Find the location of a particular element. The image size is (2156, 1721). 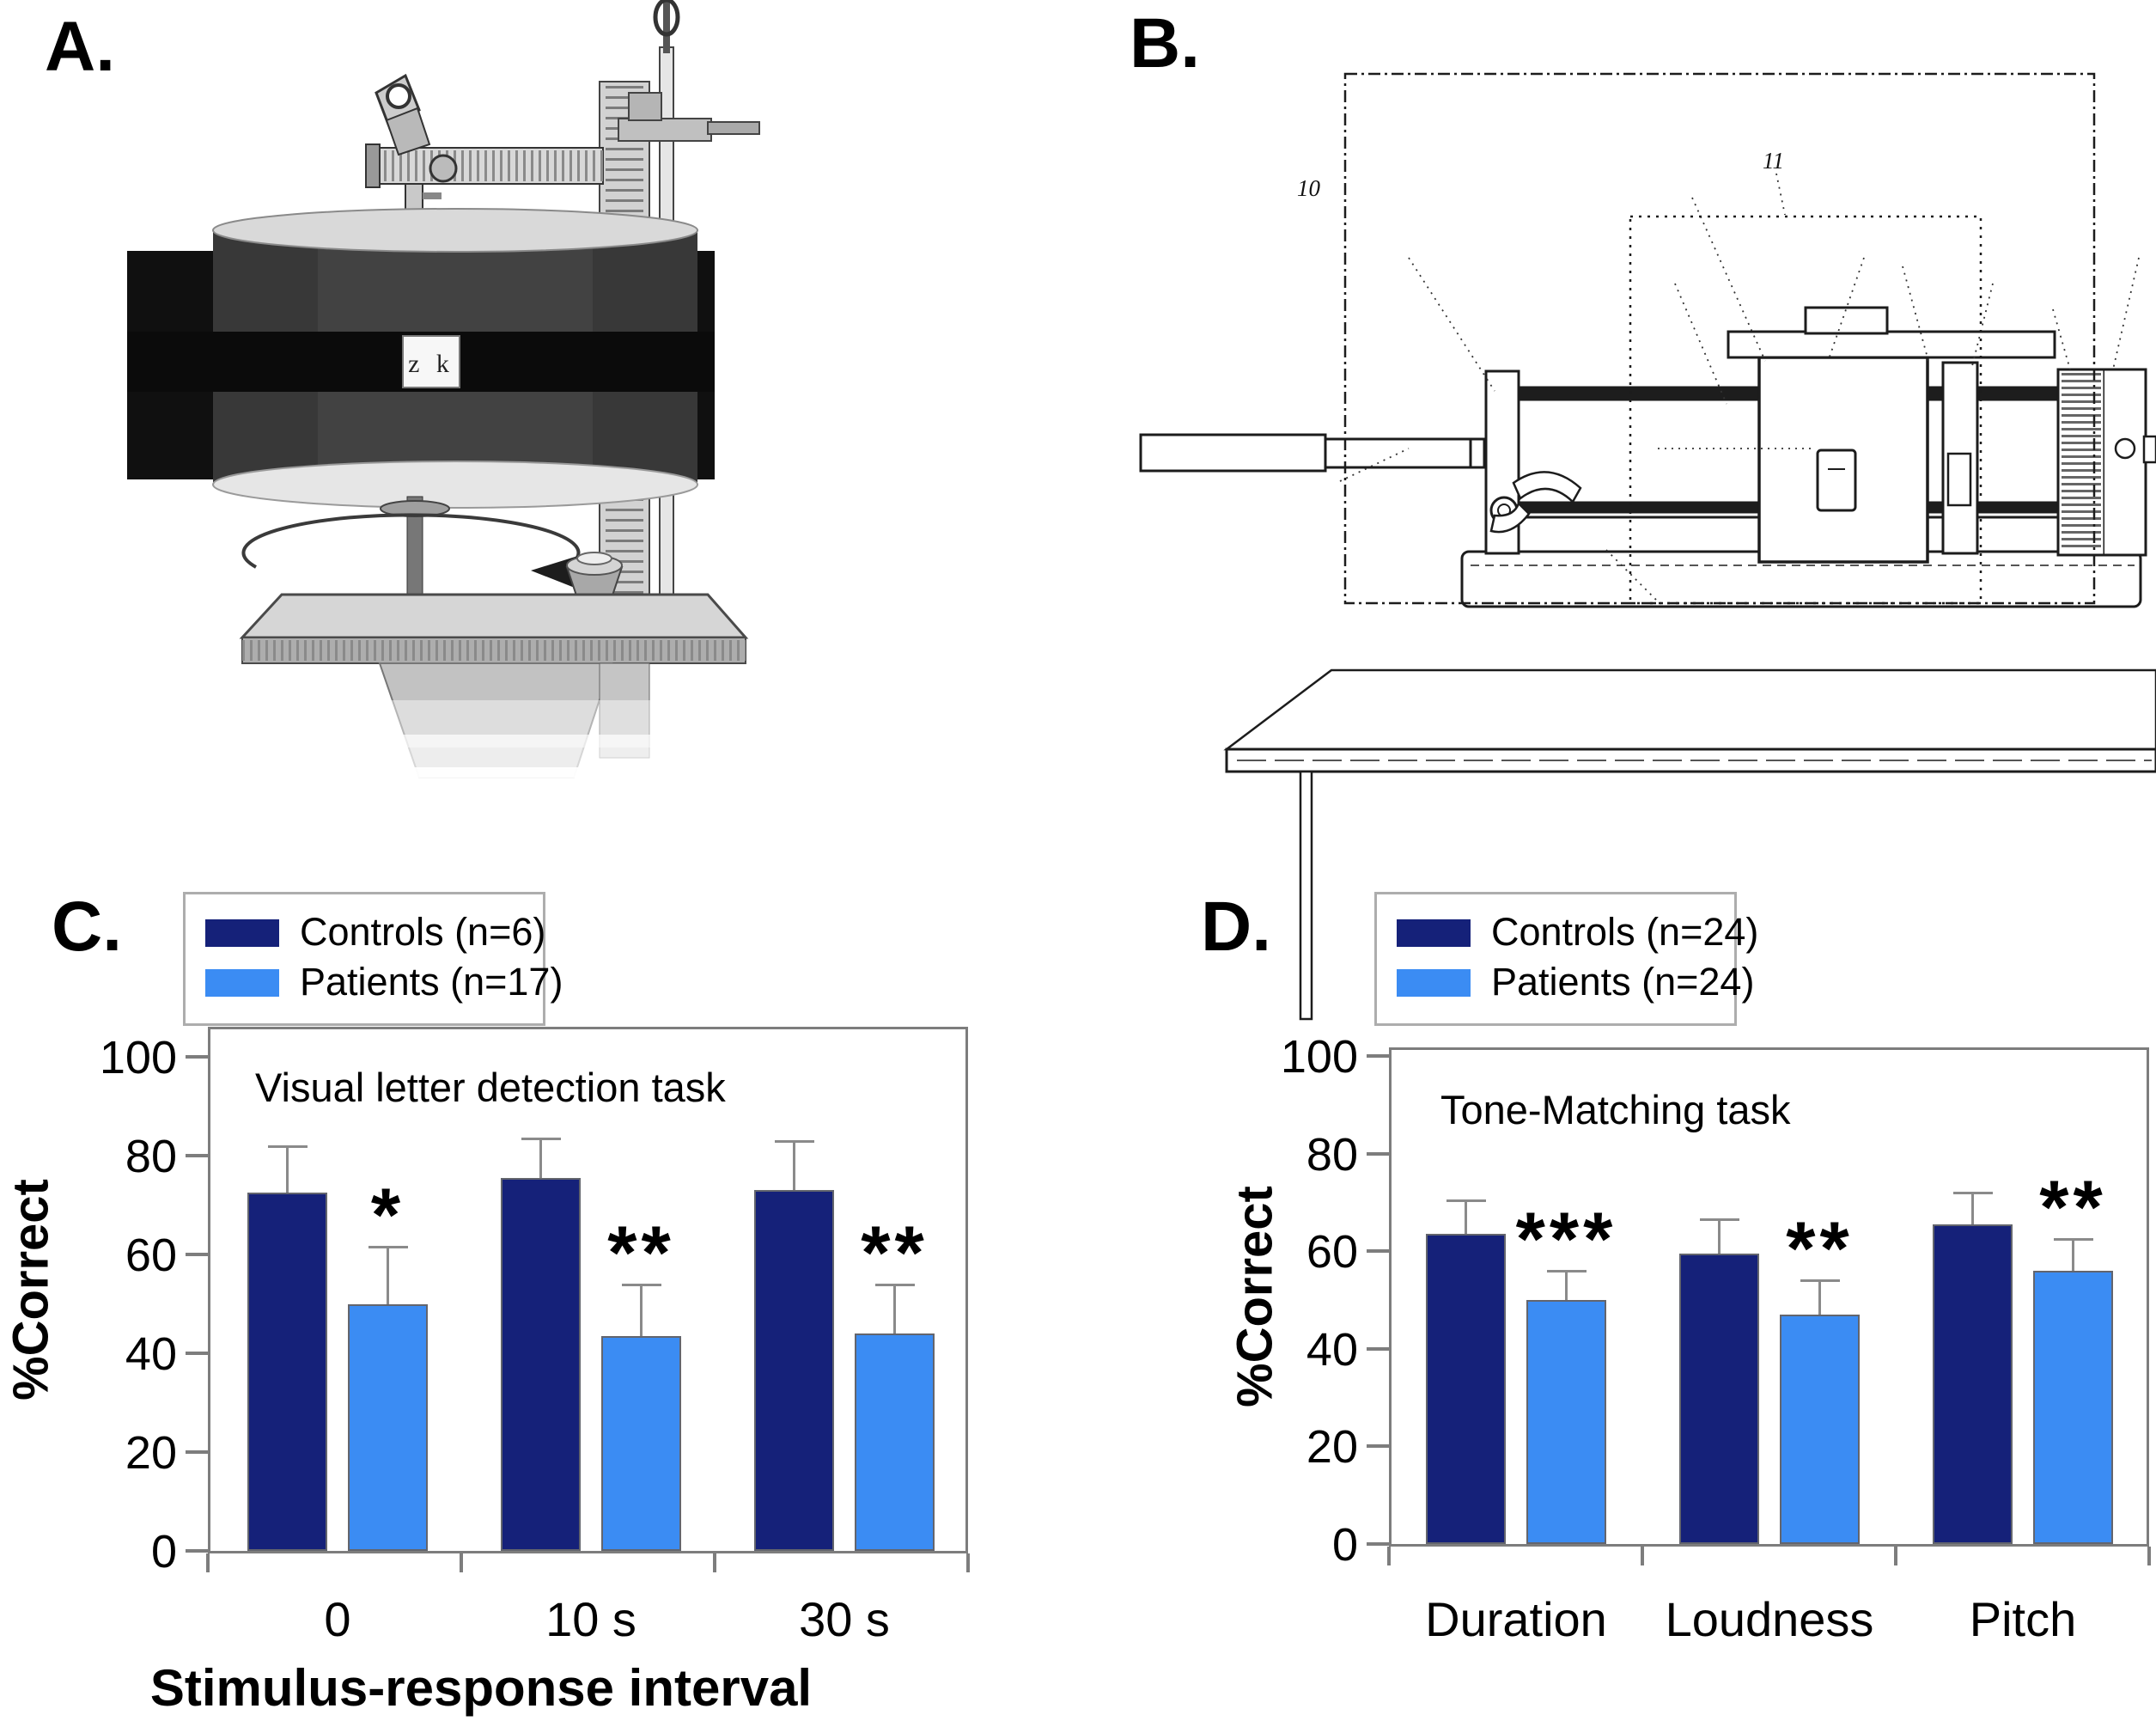

legend-label-controls: Controls (n=6) is located at coordinates (423, 932).